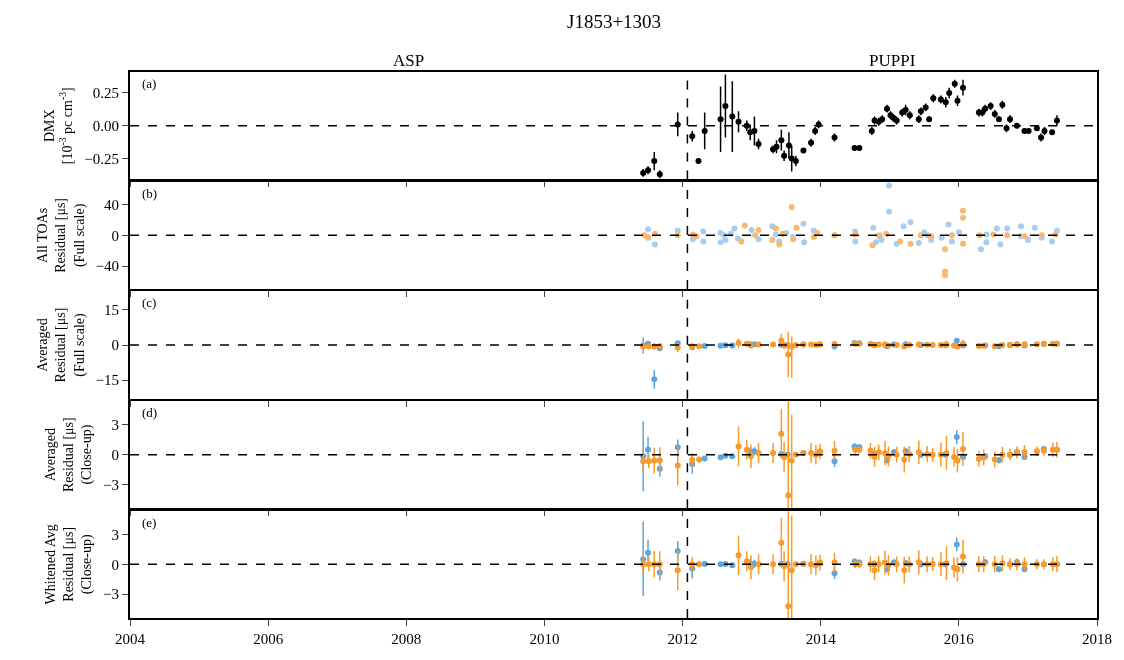  Describe the element at coordinates (821, 639) in the screenshot. I see `x-tick-label: 2014` at that location.